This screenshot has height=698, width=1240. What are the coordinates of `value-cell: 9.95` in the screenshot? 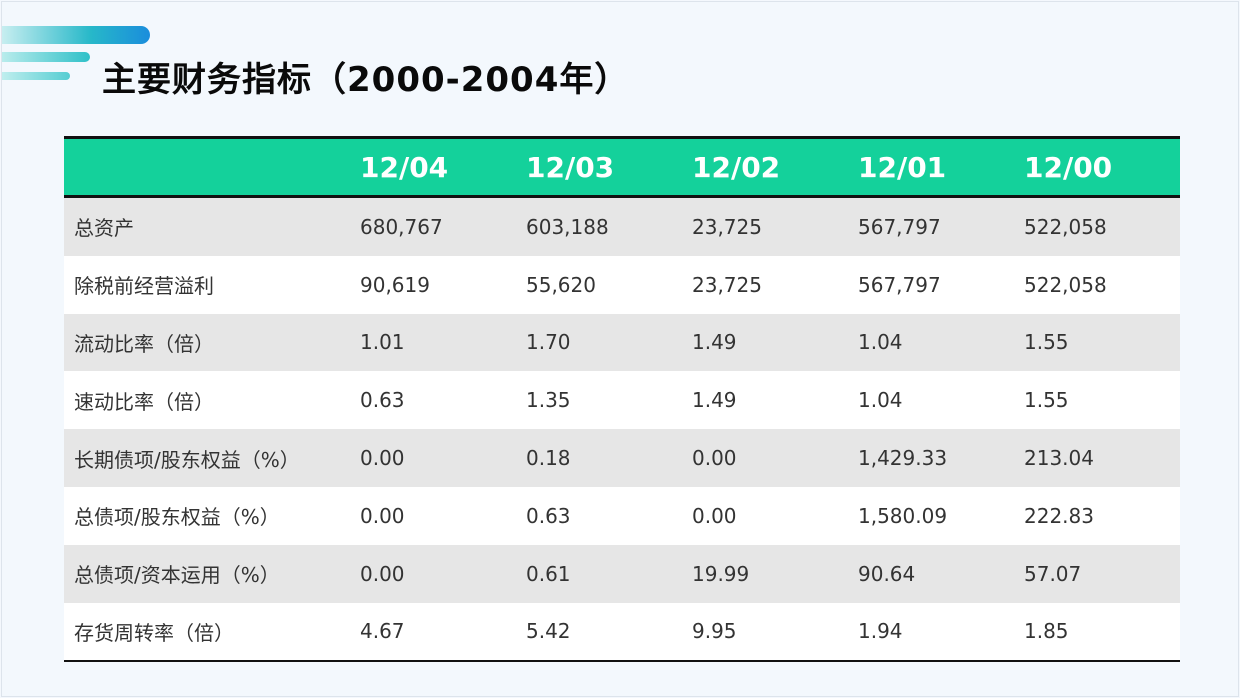 It's located at (765, 632).